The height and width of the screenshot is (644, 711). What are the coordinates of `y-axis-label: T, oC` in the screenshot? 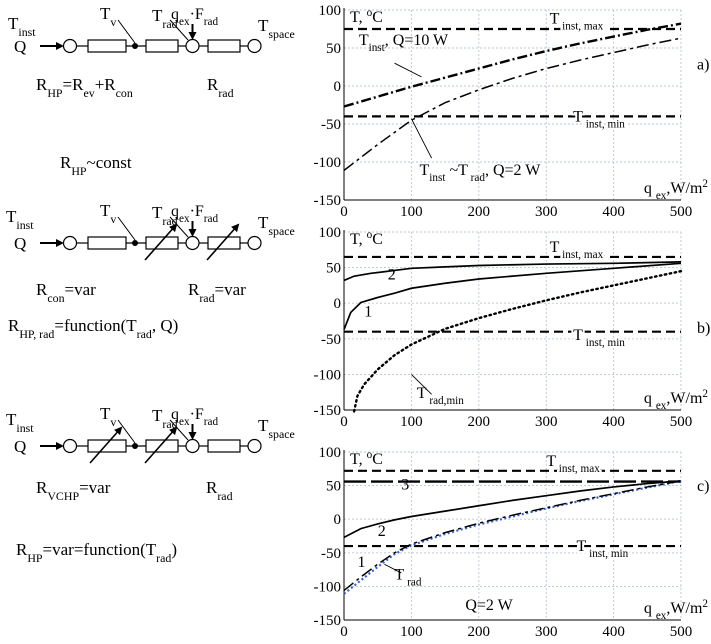 It's located at (366, 16).